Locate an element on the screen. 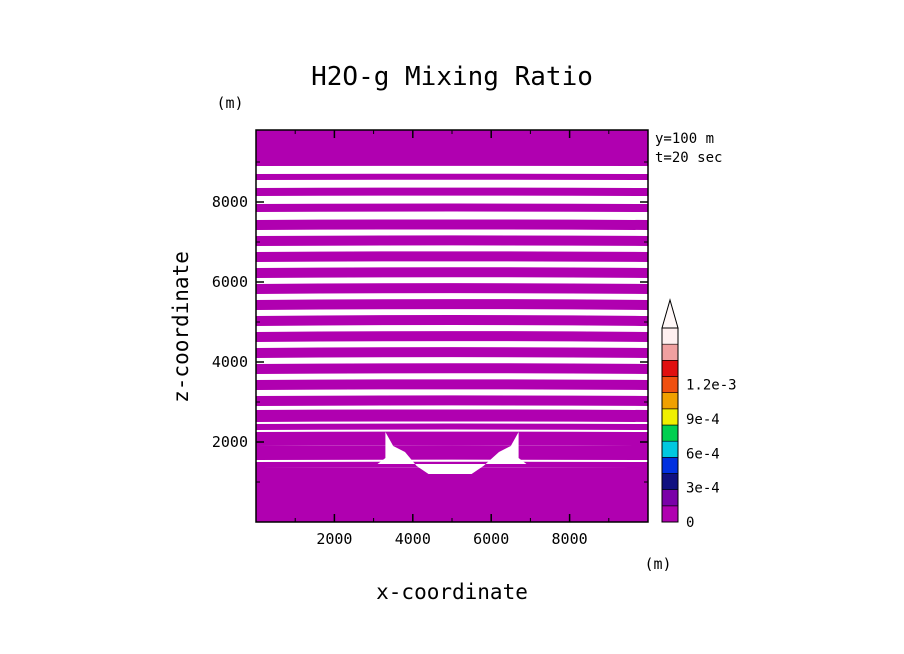 This screenshot has height=654, width=904. colorbar-label-0: 0 is located at coordinates (690, 523).